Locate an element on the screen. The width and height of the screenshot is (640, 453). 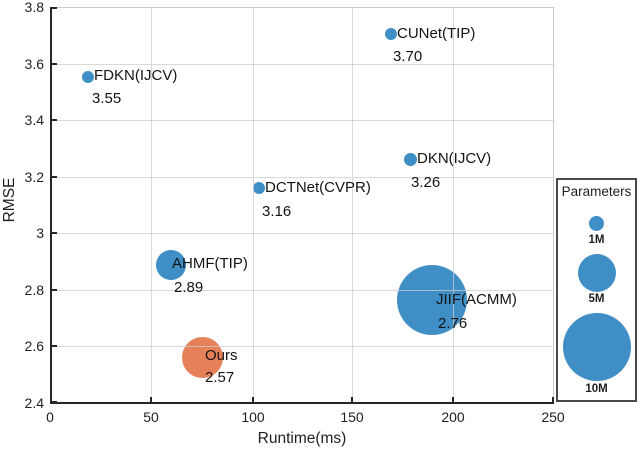
x-tick-label: 200 is located at coordinates (453, 417).